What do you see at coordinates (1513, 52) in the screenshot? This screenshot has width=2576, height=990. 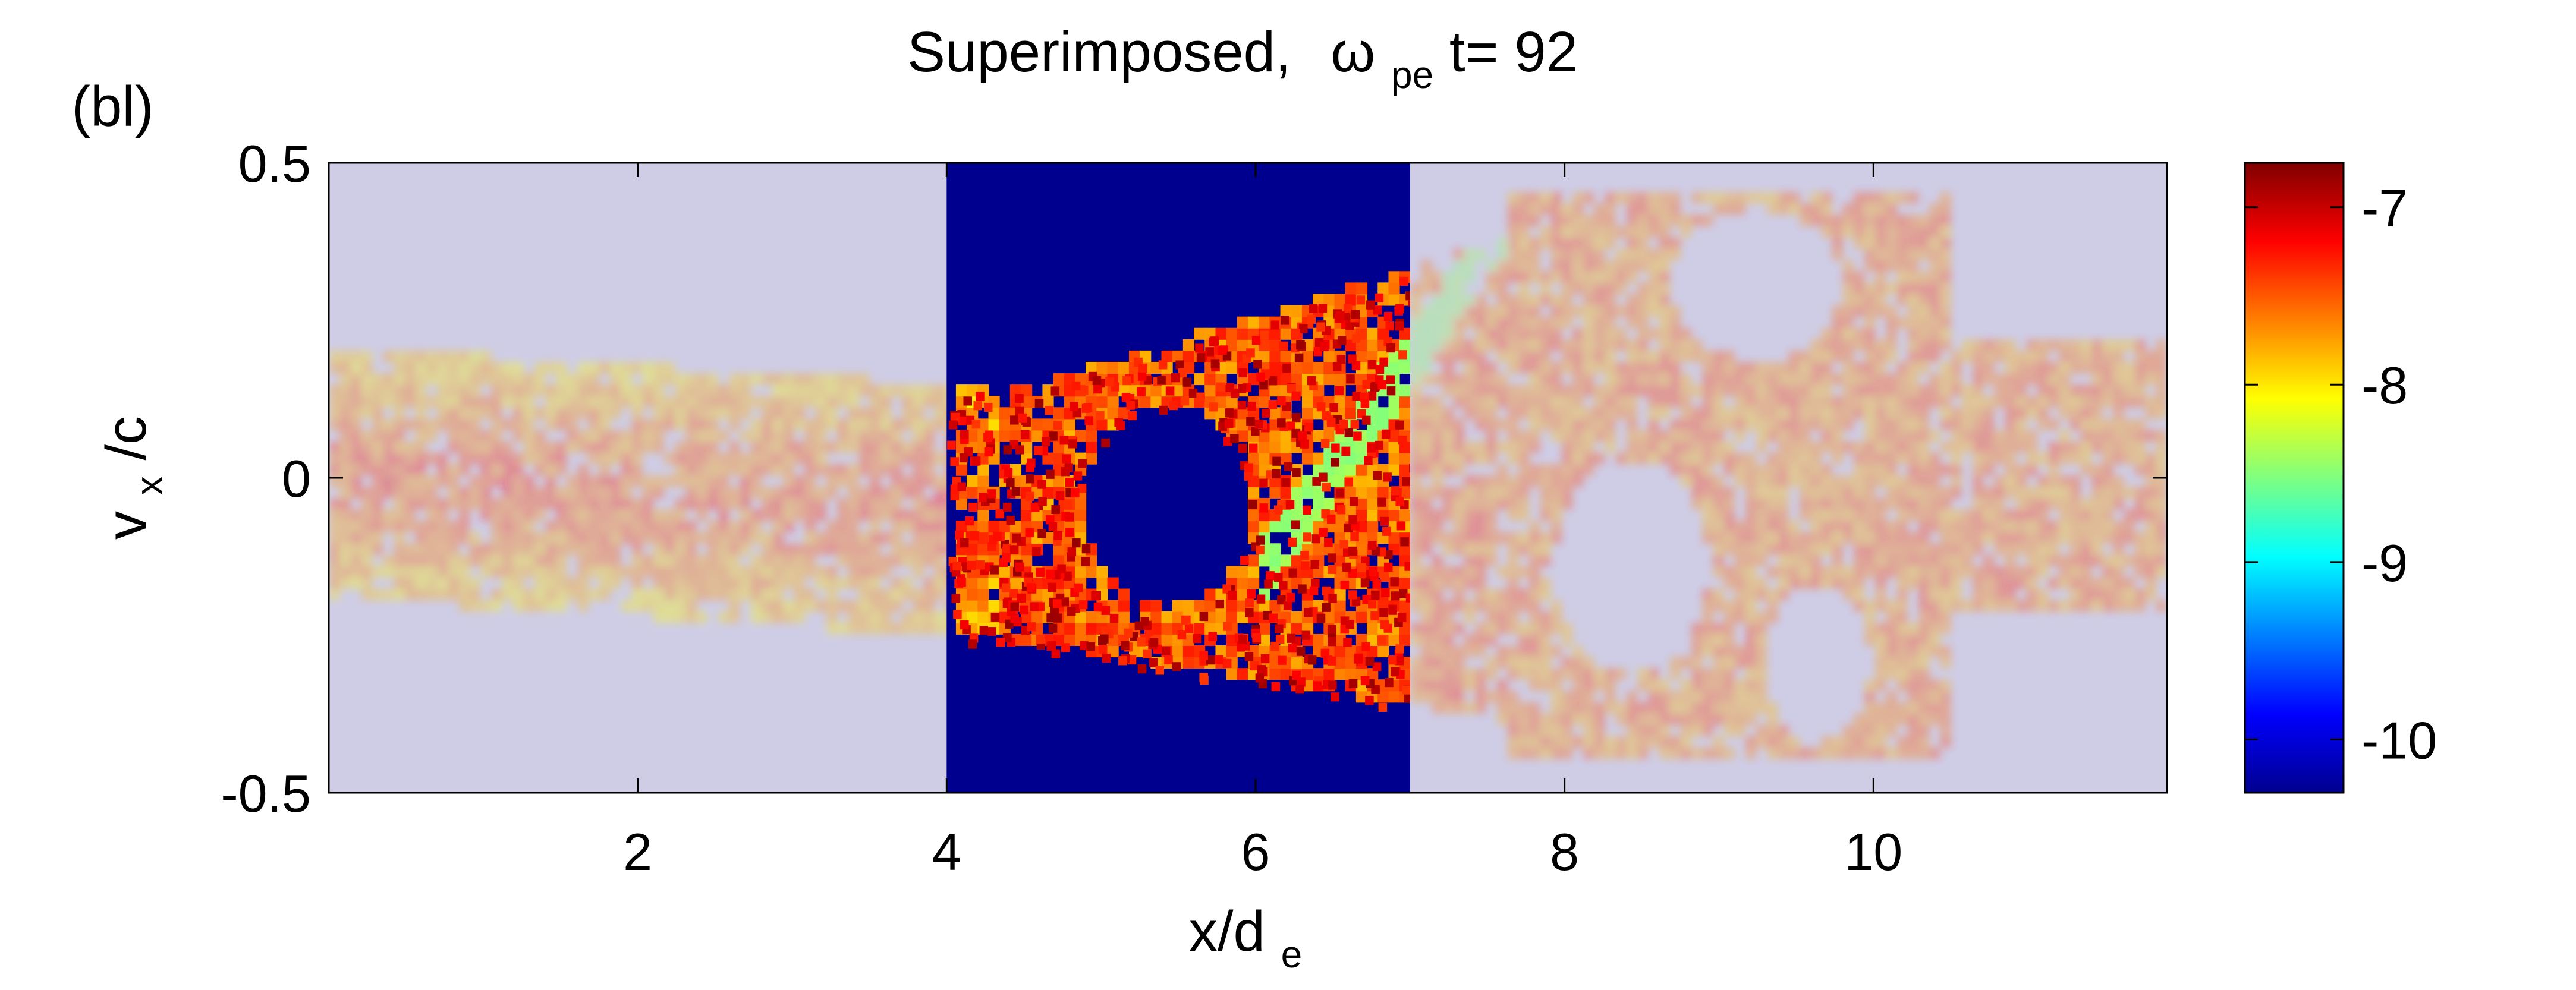 I see `title-suffix: t= 92` at bounding box center [1513, 52].